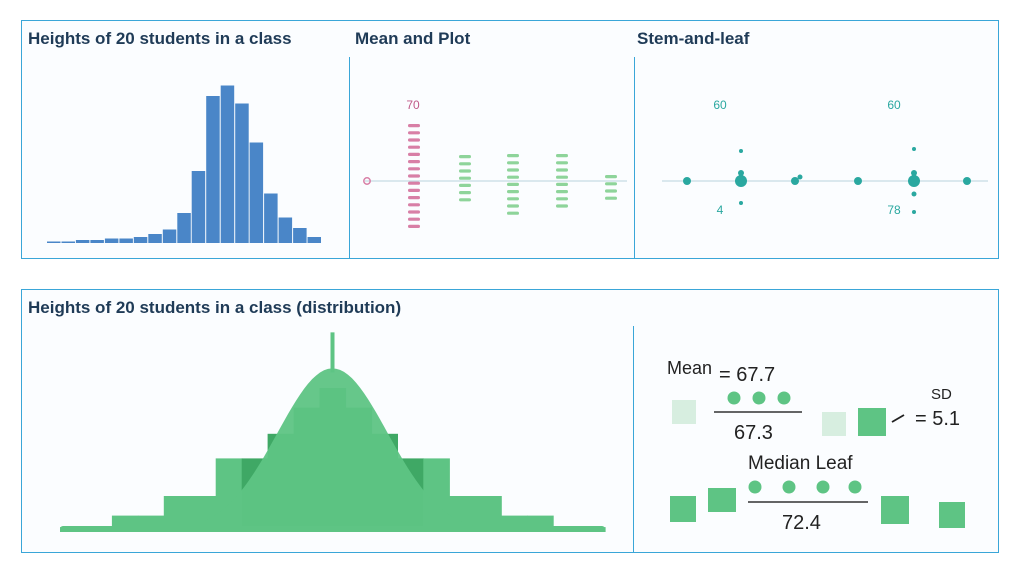 The image size is (1024, 584). I want to click on middle-origin-marker, so click(367, 181).